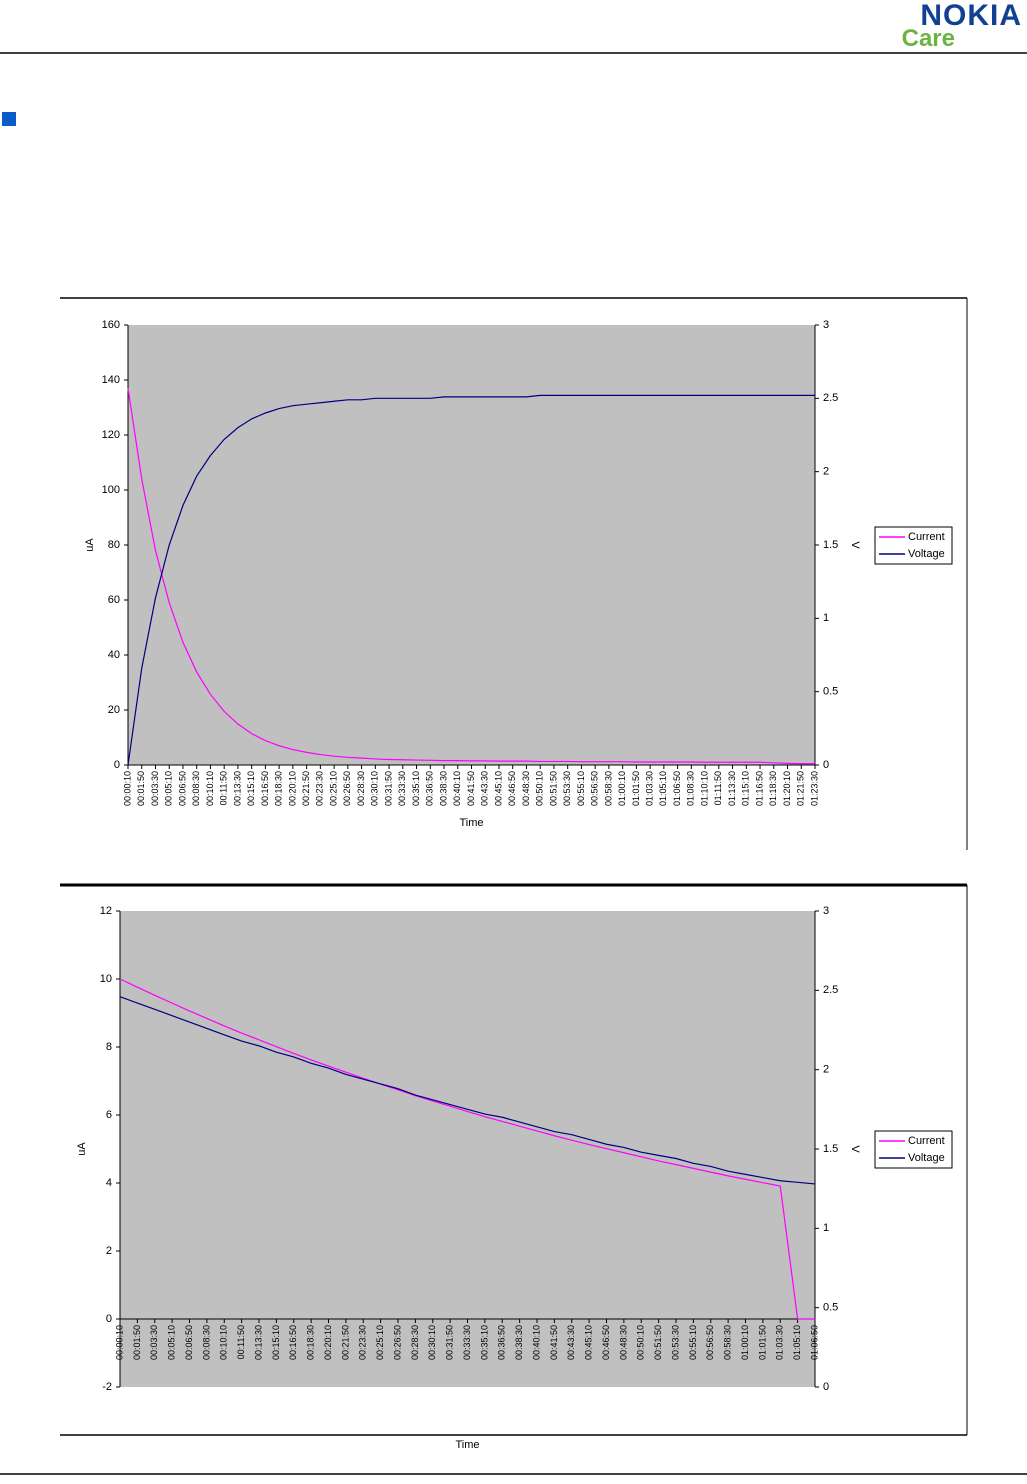  What do you see at coordinates (826, 911) in the screenshot?
I see `y2-tick-label: 3` at bounding box center [826, 911].